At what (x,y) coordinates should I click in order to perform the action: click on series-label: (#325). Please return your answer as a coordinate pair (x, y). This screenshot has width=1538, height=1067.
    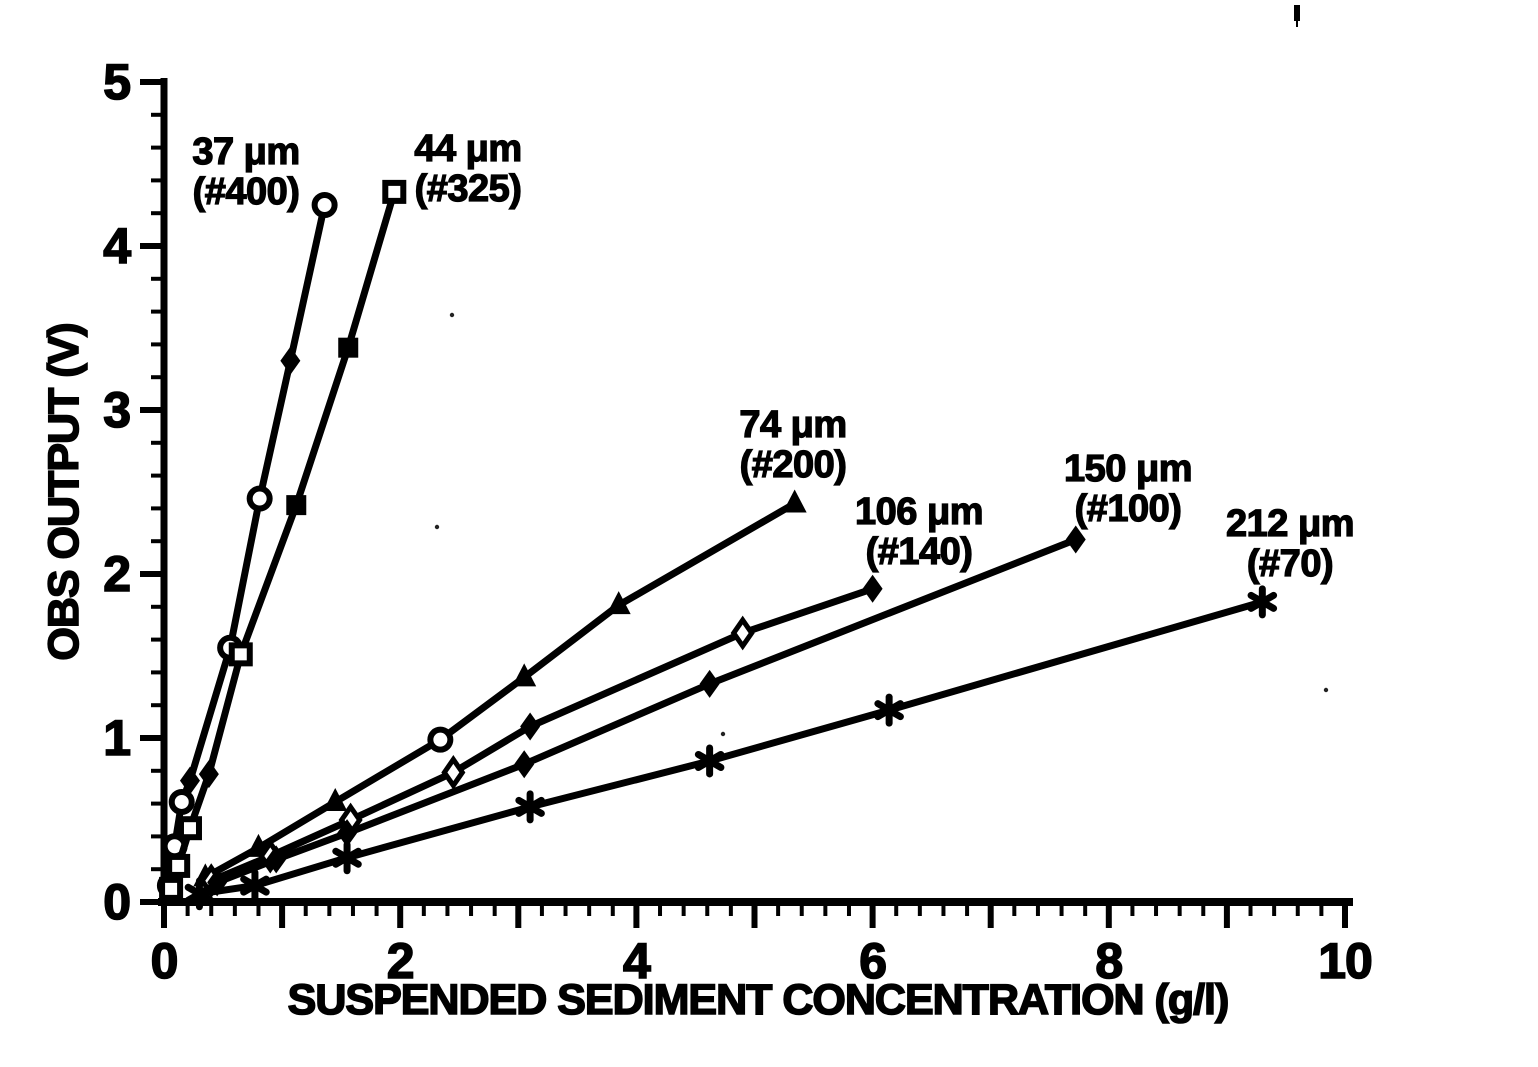
    Looking at the image, I should click on (468, 189).